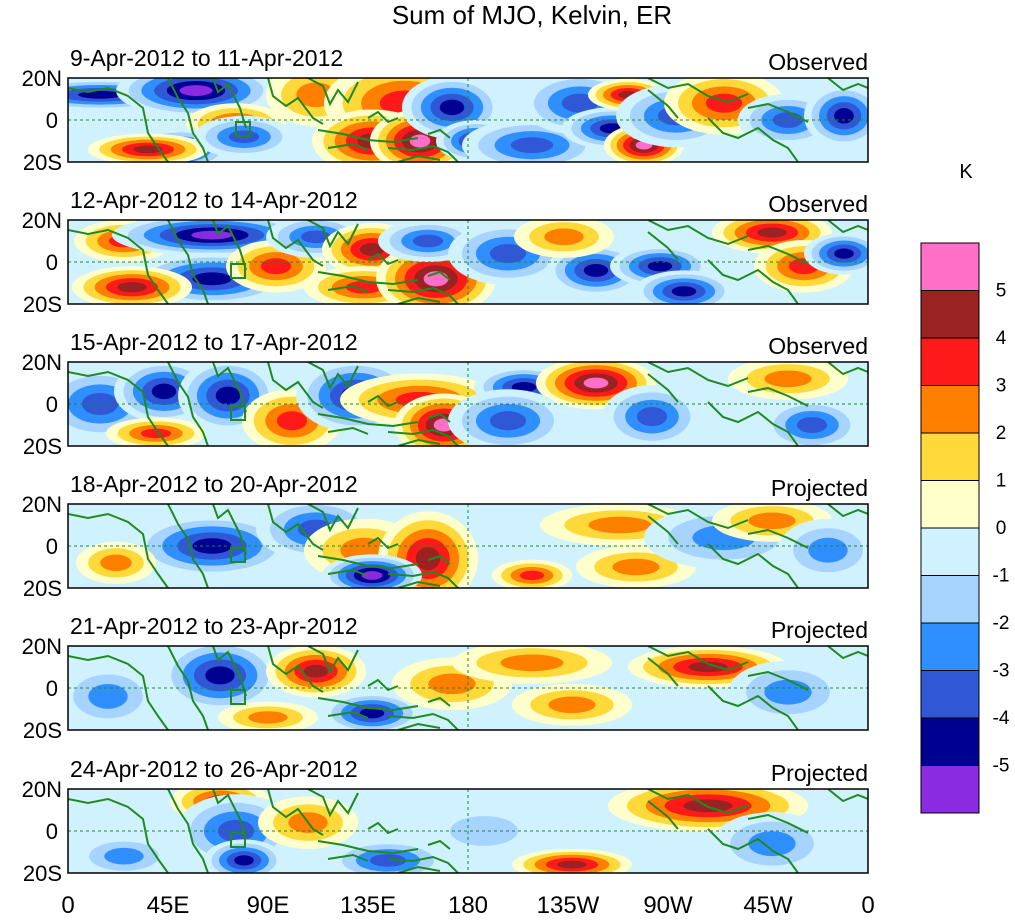 This screenshot has width=1015, height=921. What do you see at coordinates (268, 905) in the screenshot?
I see `lon-label: 90E` at bounding box center [268, 905].